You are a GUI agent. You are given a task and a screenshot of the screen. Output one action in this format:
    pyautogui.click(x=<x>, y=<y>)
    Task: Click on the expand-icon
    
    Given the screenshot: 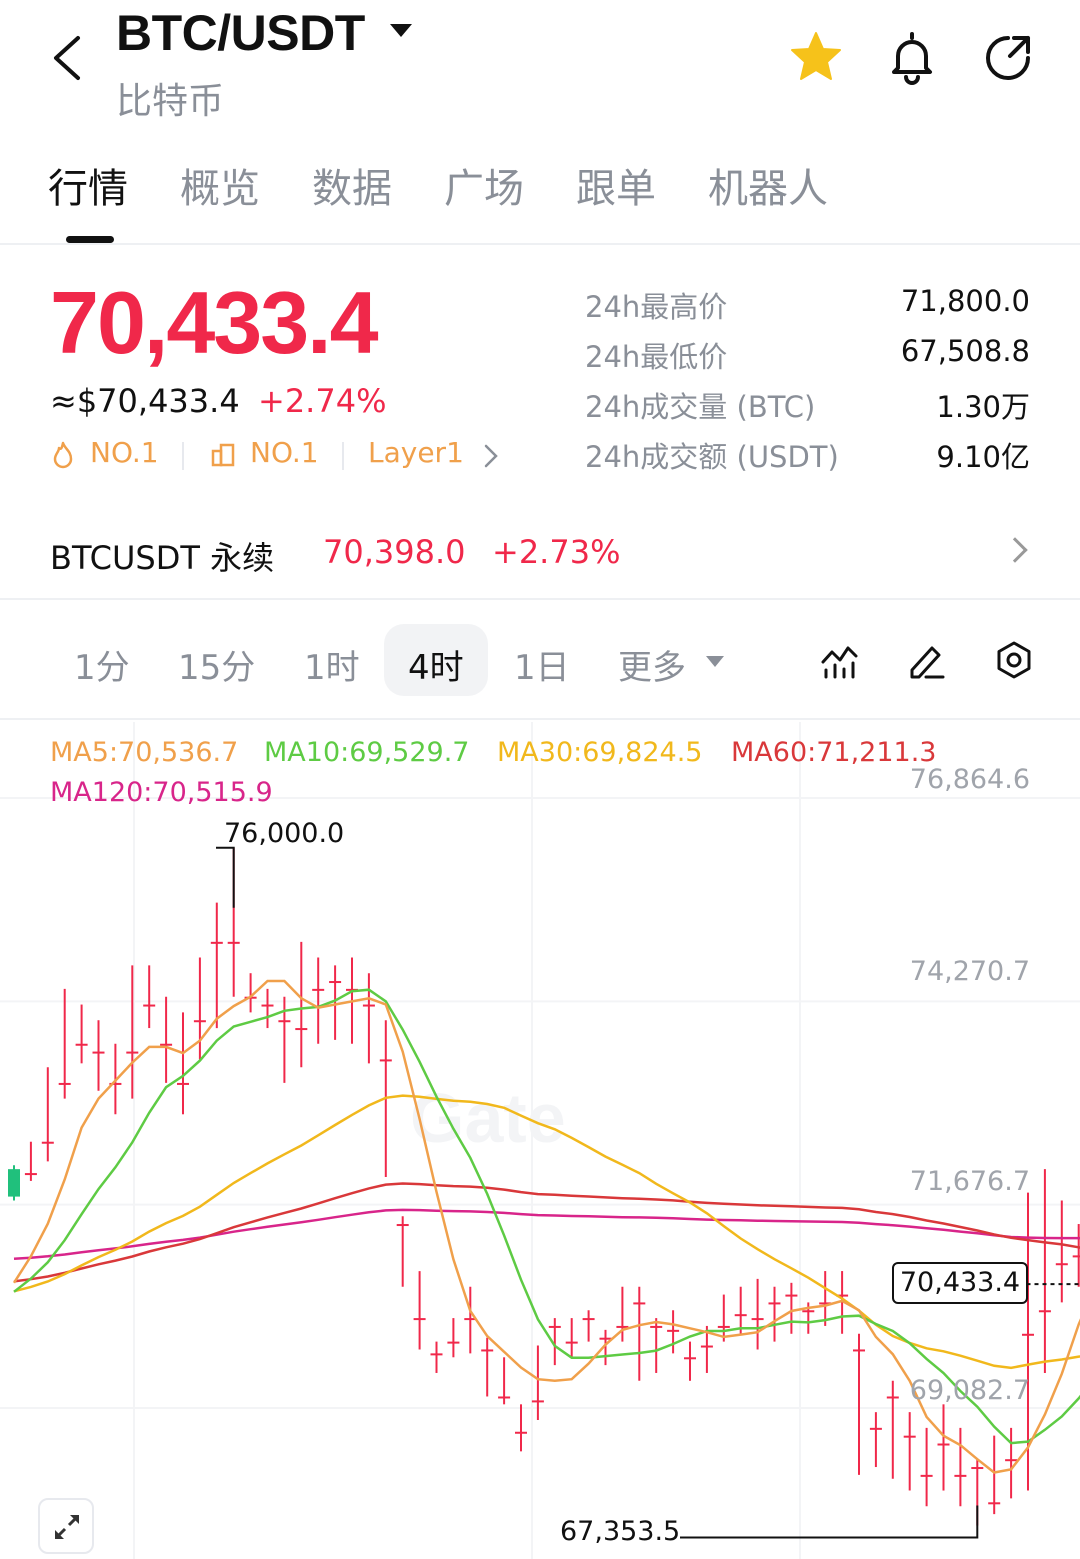 What is the action you would take?
    pyautogui.click(x=67, y=1527)
    